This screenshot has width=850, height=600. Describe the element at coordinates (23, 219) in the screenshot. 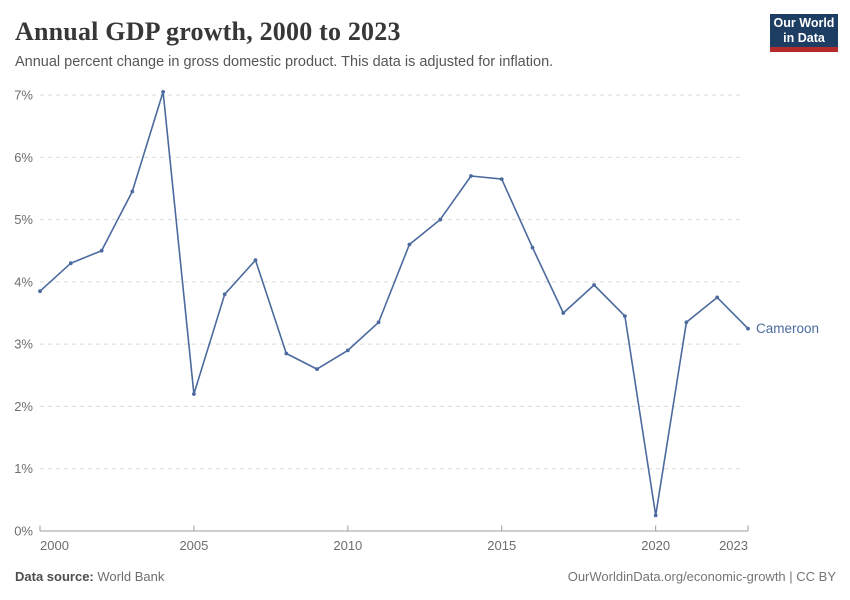

I see `y-axis-label-5%: 5%` at that location.